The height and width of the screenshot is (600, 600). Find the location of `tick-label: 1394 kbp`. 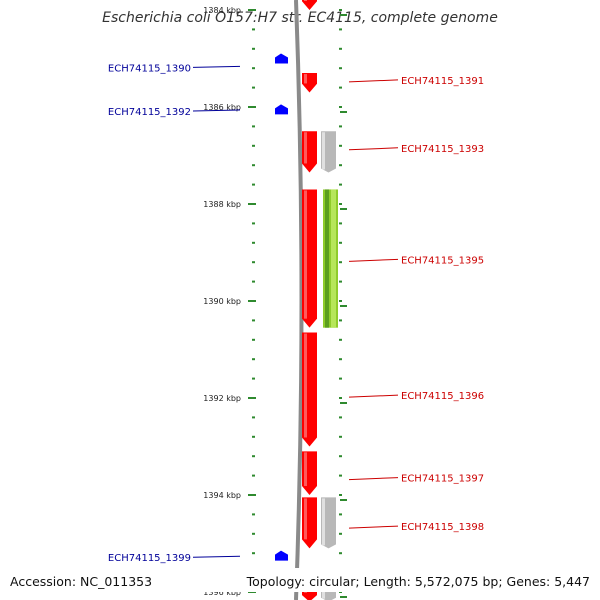

tick-label: 1394 kbp is located at coordinates (222, 495).